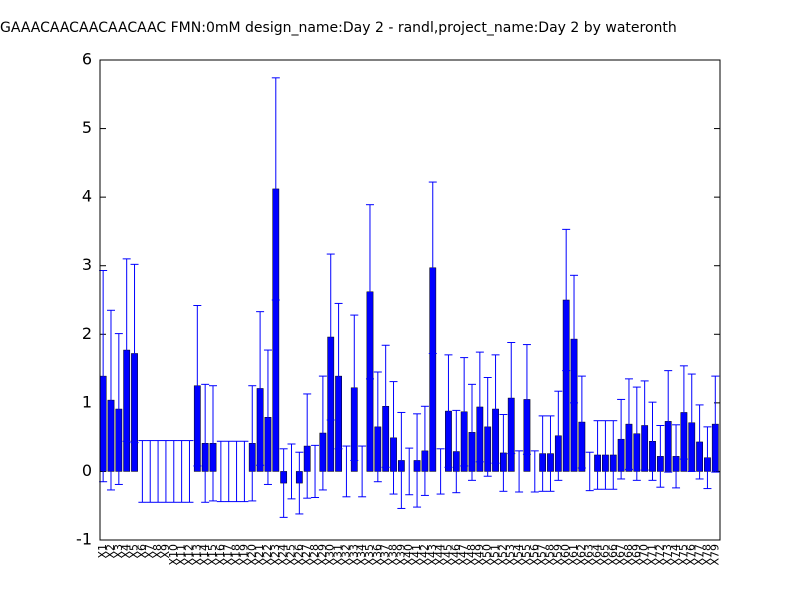 The width and height of the screenshot is (800, 600). What do you see at coordinates (84, 539) in the screenshot?
I see `y-tick-label: -1` at bounding box center [84, 539].